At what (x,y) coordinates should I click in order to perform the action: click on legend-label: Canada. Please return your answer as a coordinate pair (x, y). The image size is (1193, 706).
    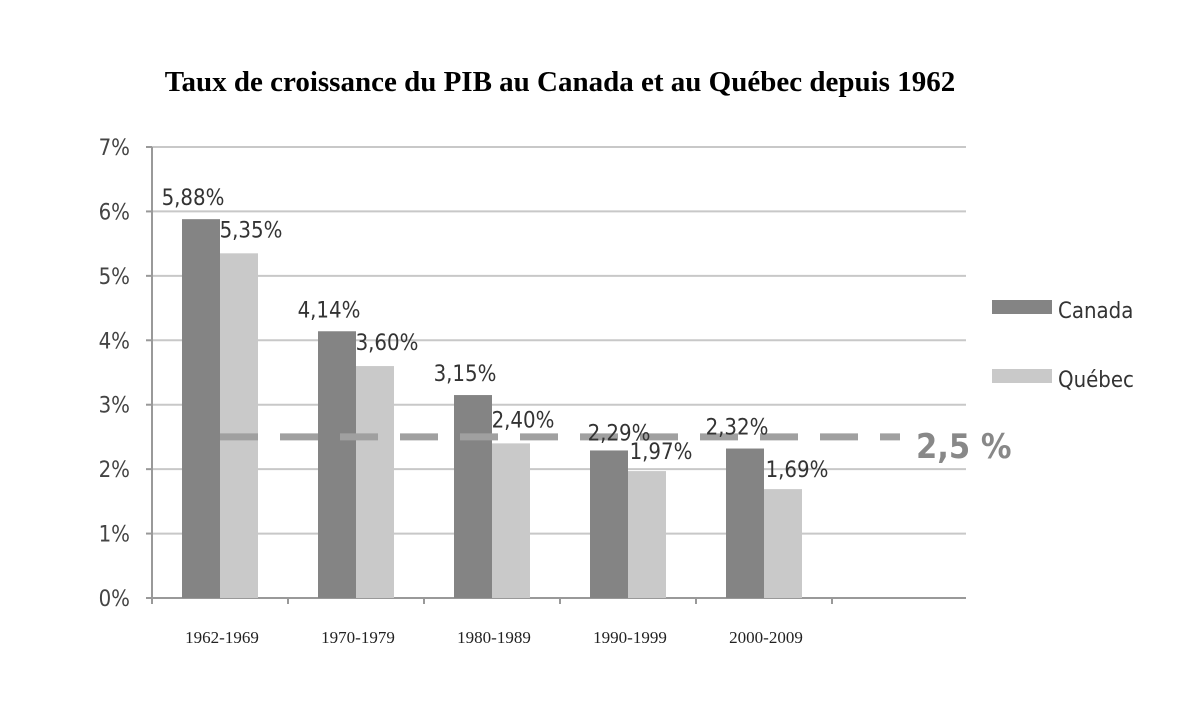
    Looking at the image, I should click on (1095, 311).